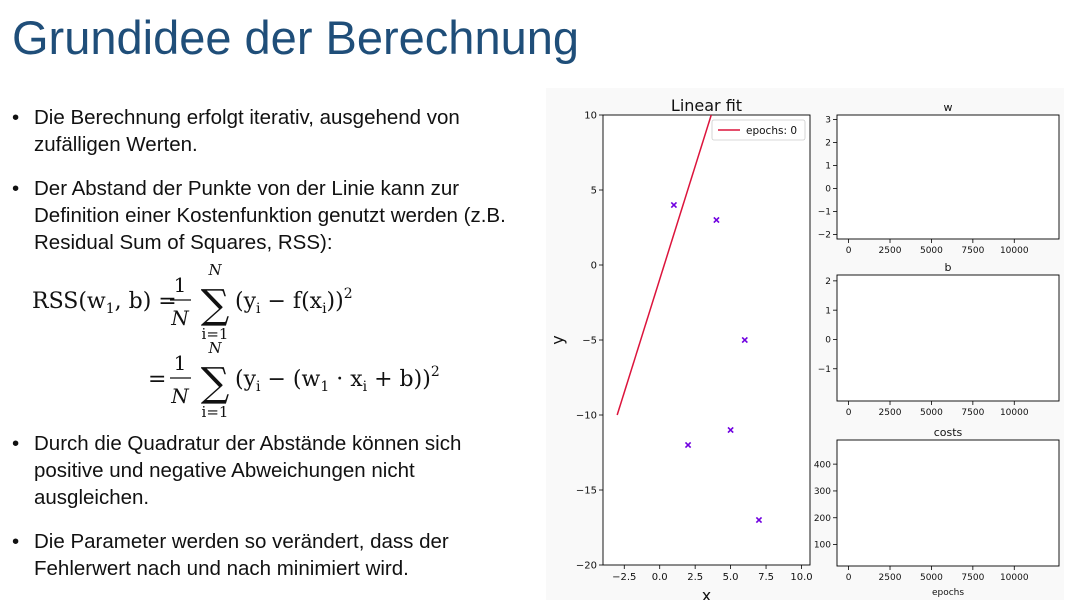  Describe the element at coordinates (146, 301) in the screenshot. I see `formula-lhs-end: , b) =` at that location.